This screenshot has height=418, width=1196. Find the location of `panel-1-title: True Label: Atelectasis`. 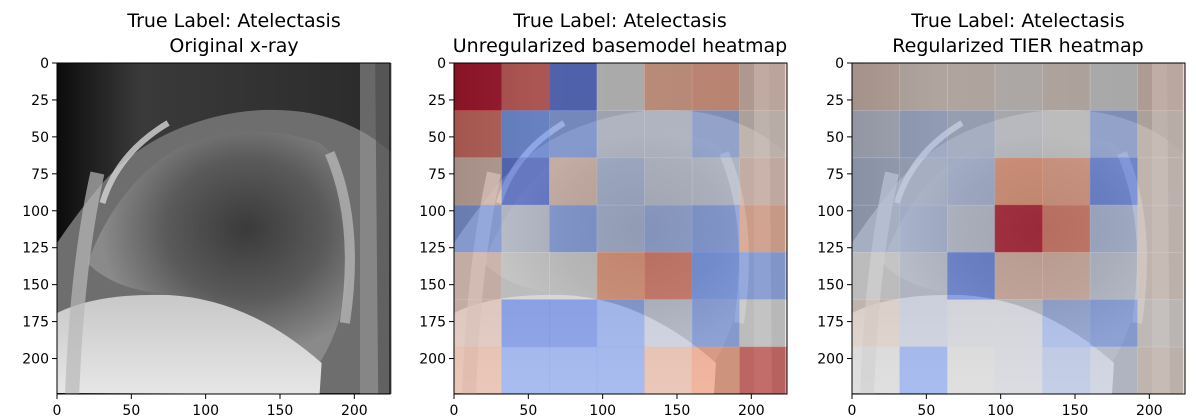

panel-1-title: True Label: Atelectasis is located at coordinates (233, 21).